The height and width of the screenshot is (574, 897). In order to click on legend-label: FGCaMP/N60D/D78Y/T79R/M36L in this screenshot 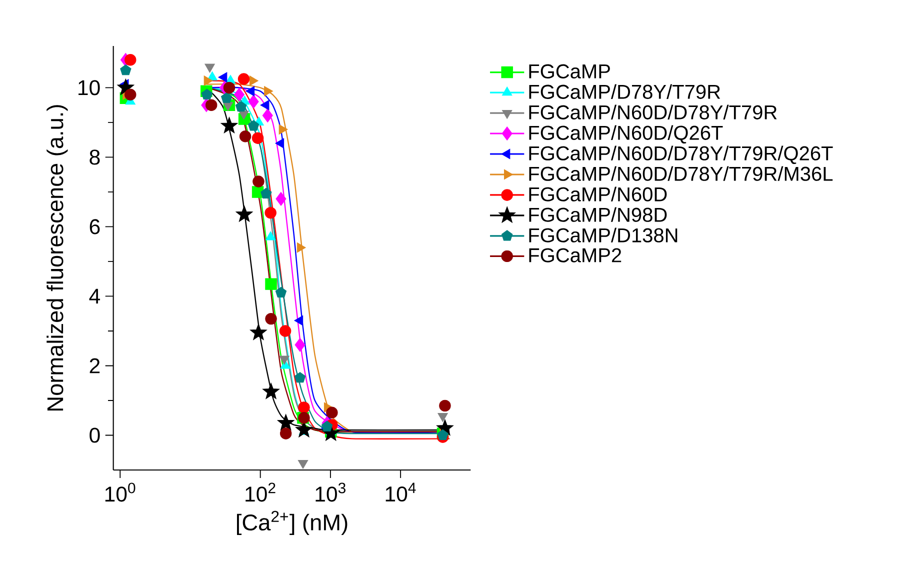, I will do `click(681, 173)`.